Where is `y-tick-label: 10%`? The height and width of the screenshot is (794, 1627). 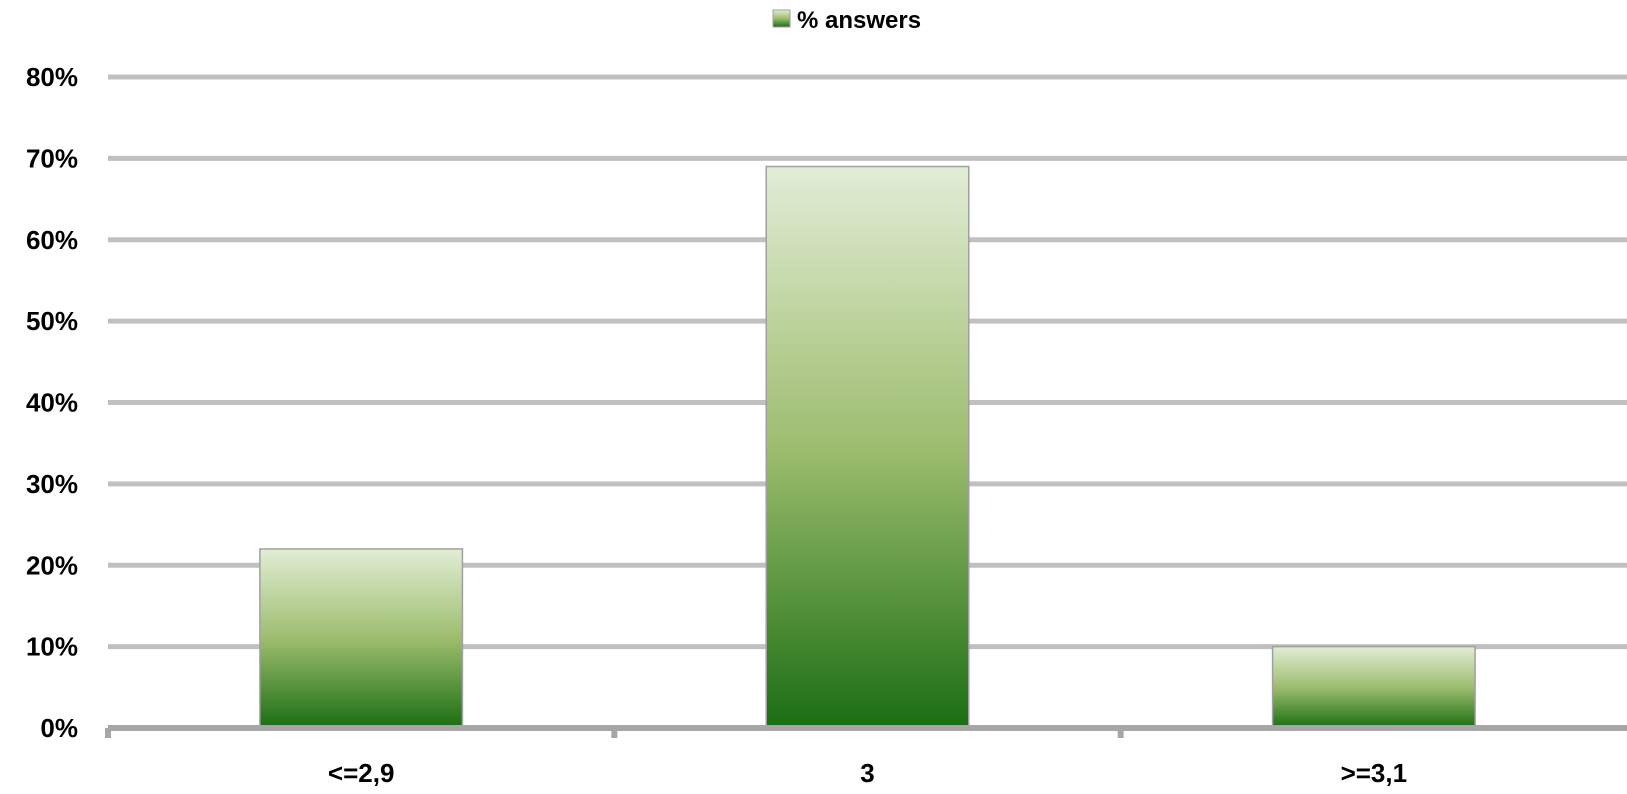 y-tick-label: 10% is located at coordinates (52, 647).